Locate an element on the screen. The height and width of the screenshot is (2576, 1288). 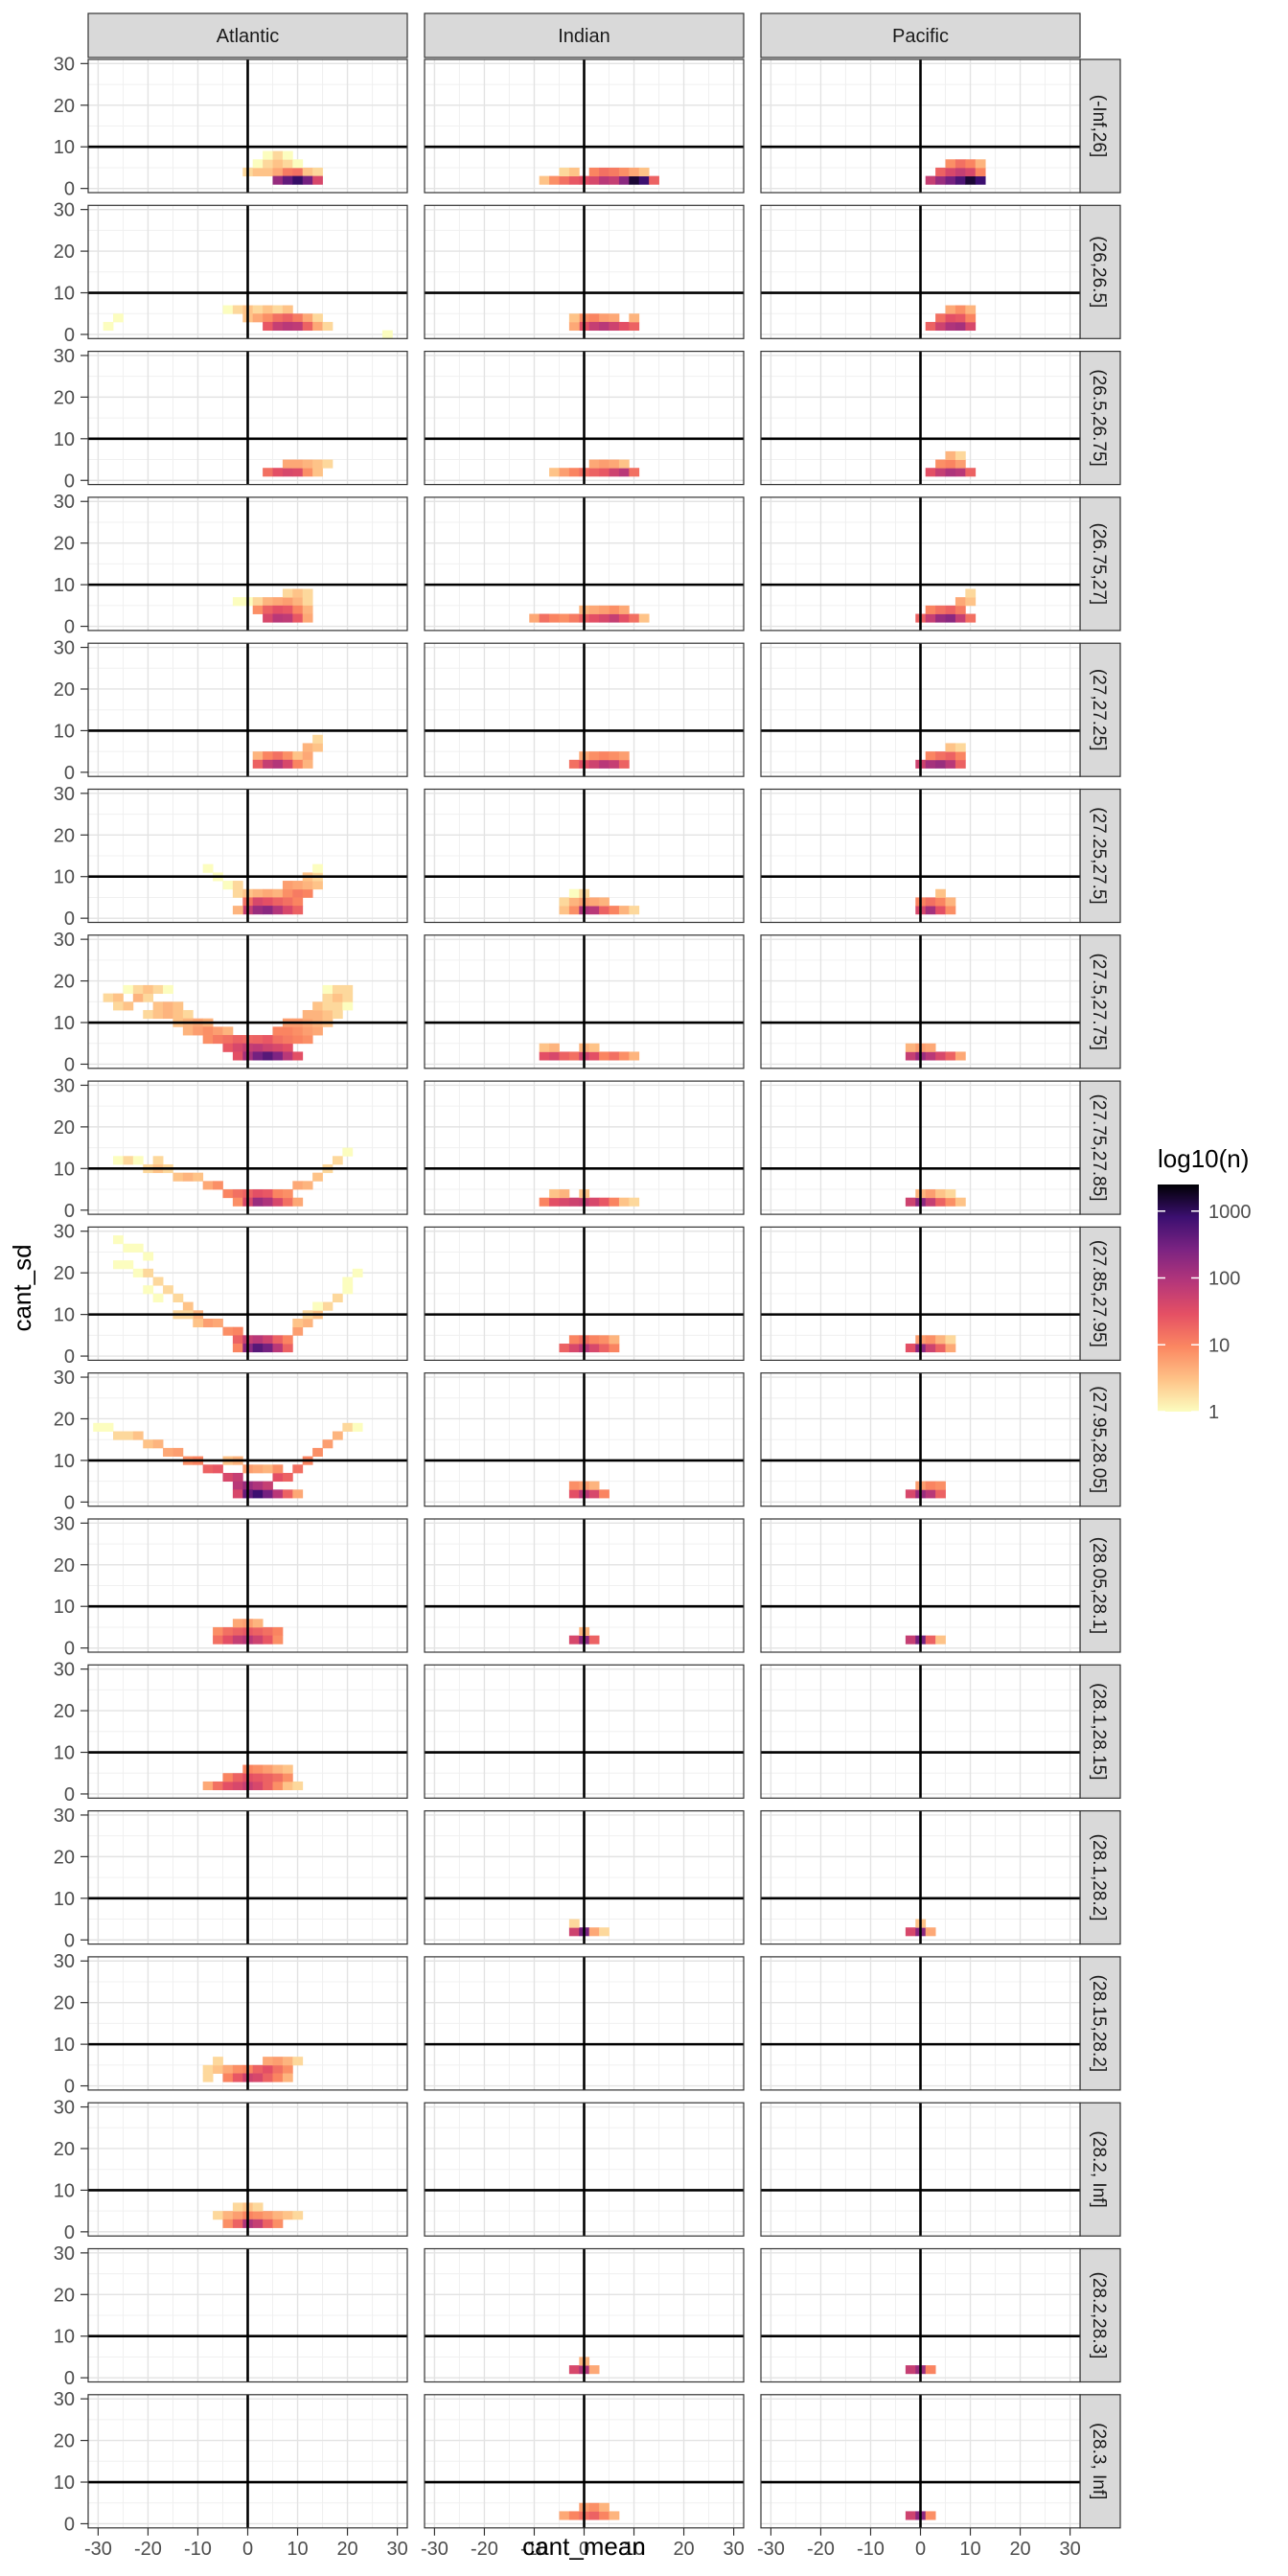
row-strip-3: (26.75,27] is located at coordinates (1100, 564).